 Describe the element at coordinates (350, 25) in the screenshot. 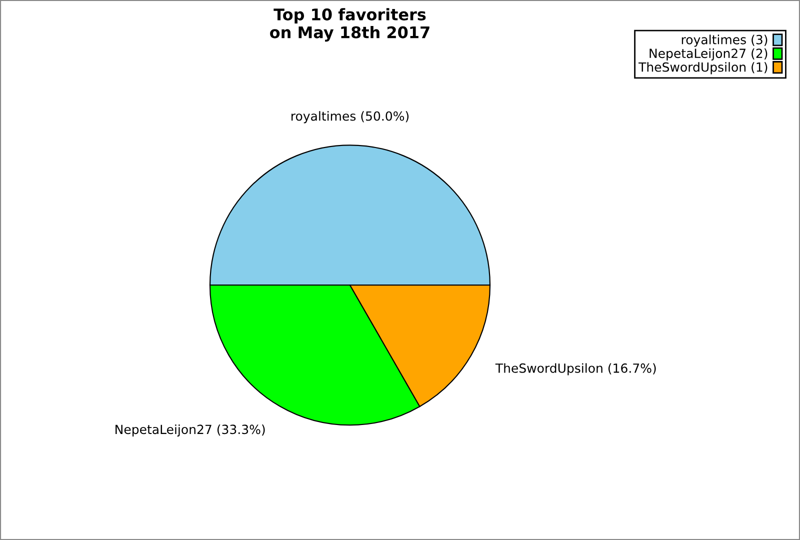

I see `chart-title: Top 10 favoriters on May 18th 2017` at that location.